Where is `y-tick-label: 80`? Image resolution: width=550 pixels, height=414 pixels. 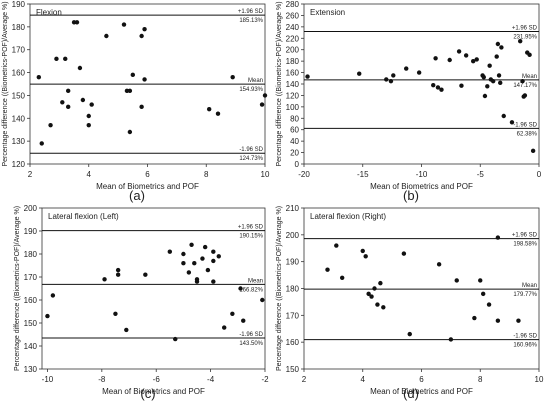 y-tick-label: 80 is located at coordinates (294, 118).